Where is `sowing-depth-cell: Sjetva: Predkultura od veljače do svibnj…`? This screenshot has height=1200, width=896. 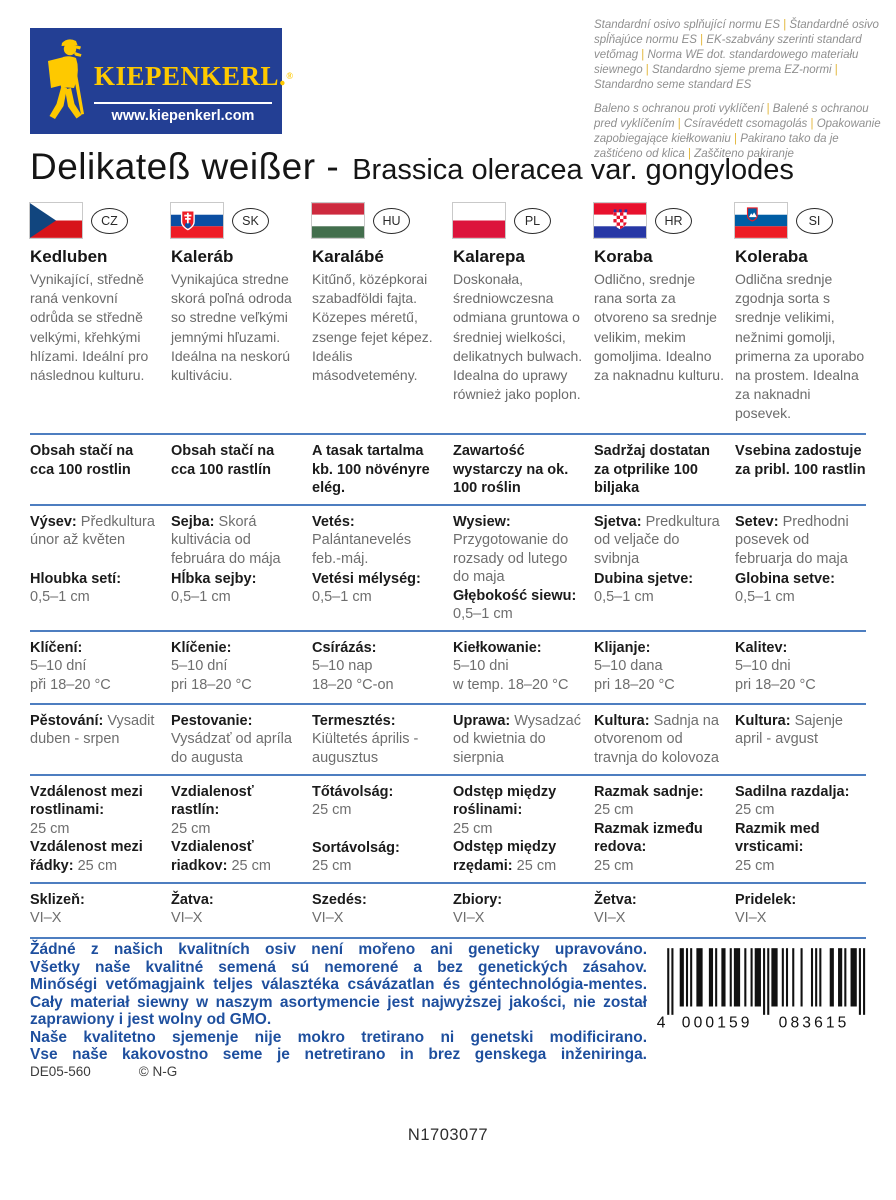 sowing-depth-cell: Sjetva: Predkultura od veljače do svibnj… is located at coordinates (657, 559).